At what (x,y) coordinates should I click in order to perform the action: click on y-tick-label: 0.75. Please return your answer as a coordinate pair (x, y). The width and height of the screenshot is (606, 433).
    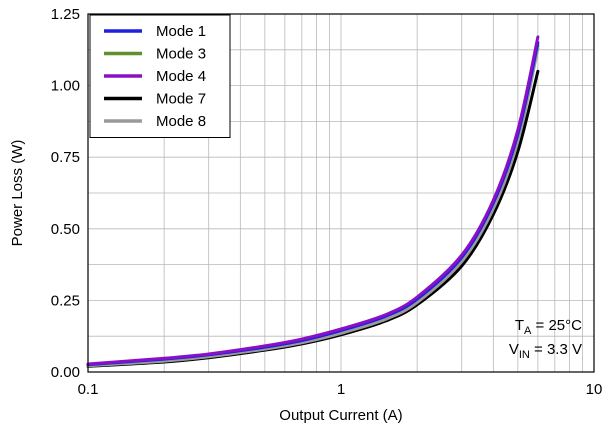
    Looking at the image, I should click on (65, 157).